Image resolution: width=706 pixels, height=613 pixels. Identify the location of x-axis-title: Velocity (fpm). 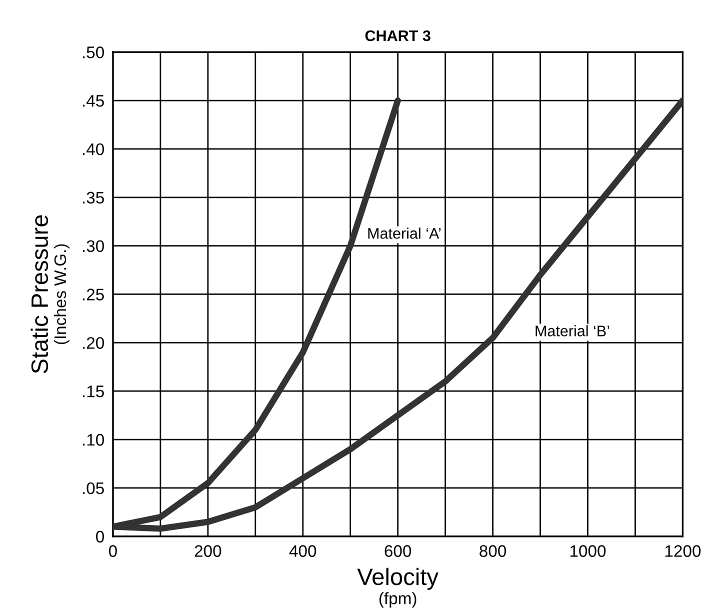
(397, 588).